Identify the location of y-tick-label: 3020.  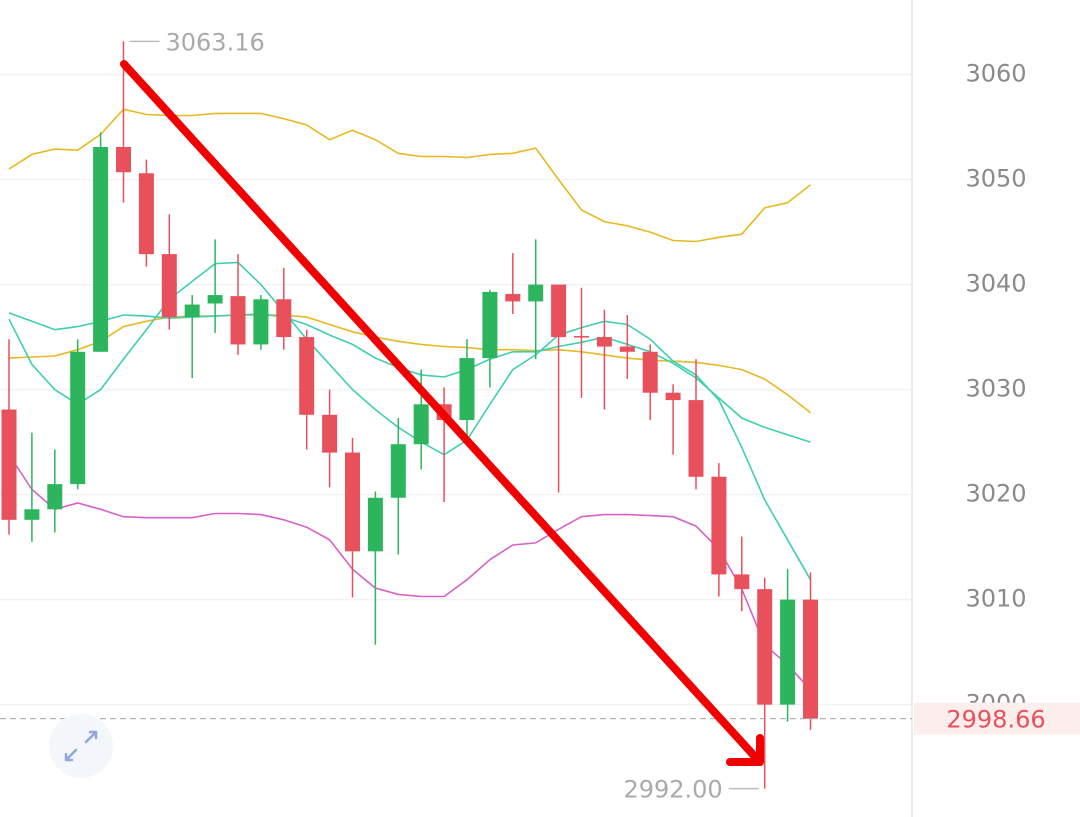
(995, 494).